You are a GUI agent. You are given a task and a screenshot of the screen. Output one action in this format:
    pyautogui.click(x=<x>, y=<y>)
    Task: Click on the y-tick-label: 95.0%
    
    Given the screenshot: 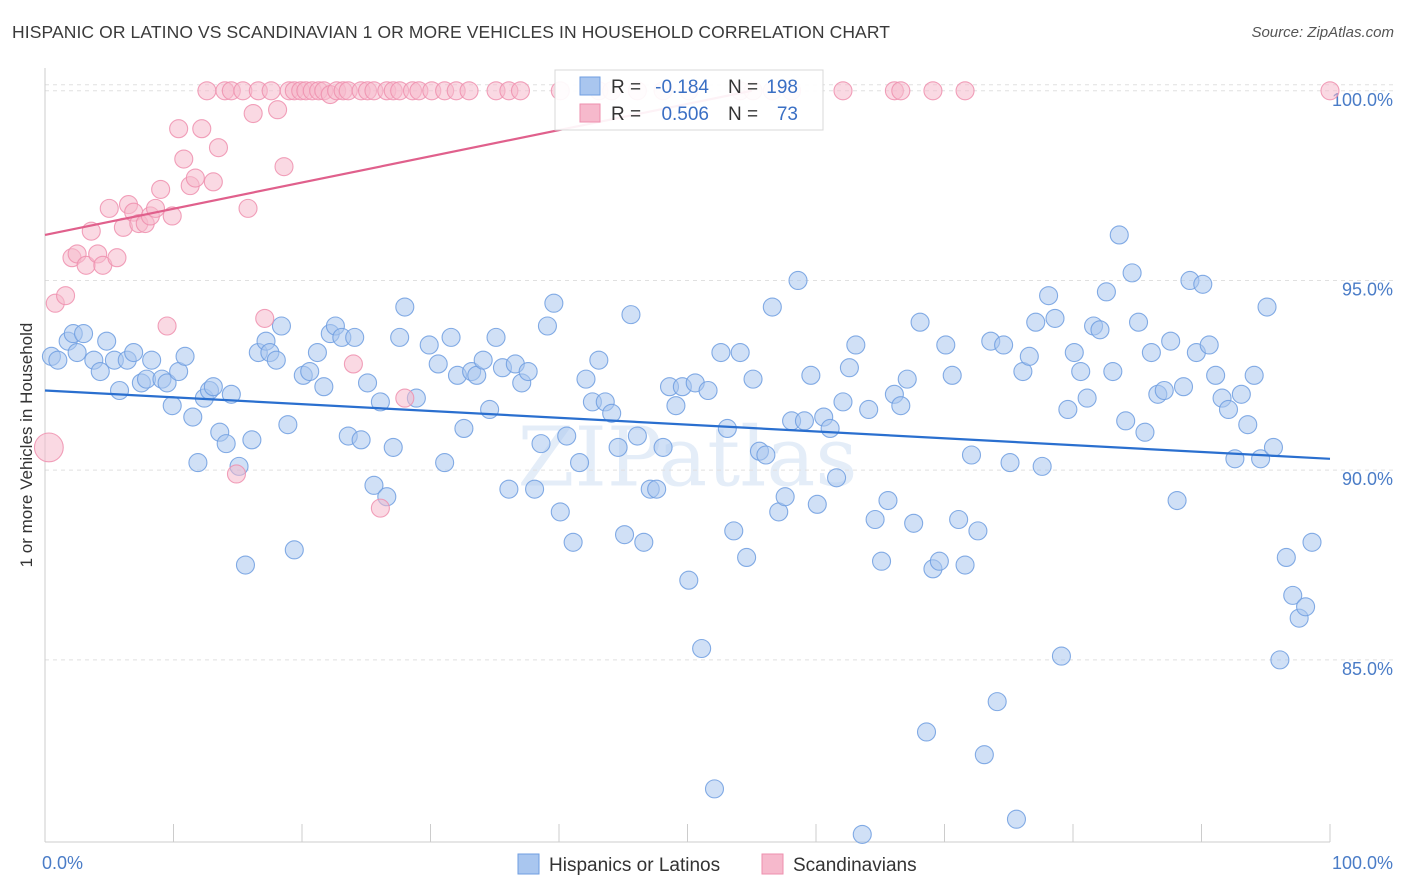 What is the action you would take?
    pyautogui.click(x=1367, y=289)
    